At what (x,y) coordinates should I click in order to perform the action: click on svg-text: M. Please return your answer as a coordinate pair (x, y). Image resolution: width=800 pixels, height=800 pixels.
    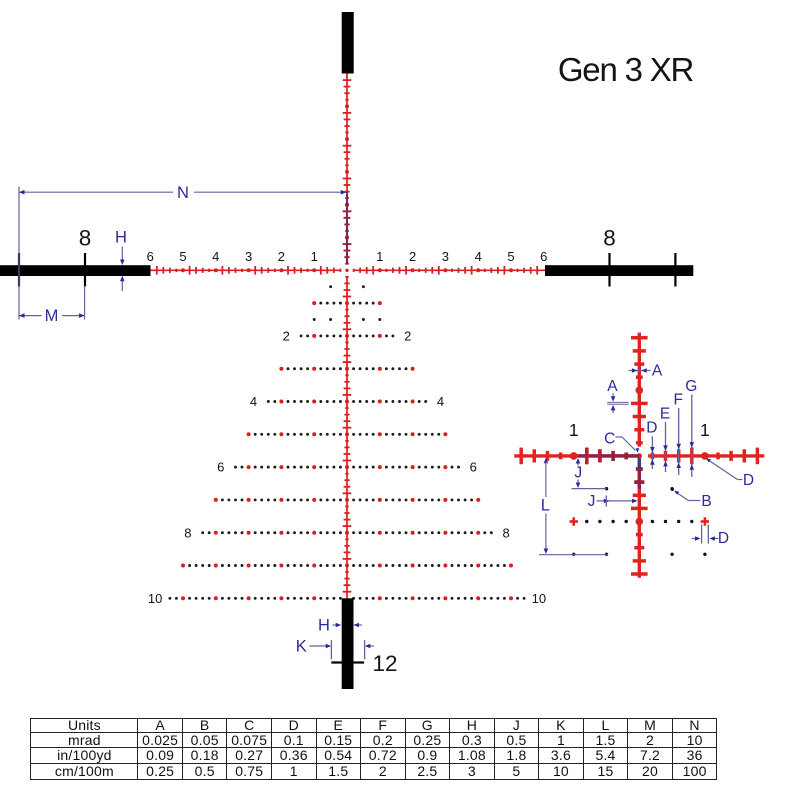
    Looking at the image, I should click on (52, 316).